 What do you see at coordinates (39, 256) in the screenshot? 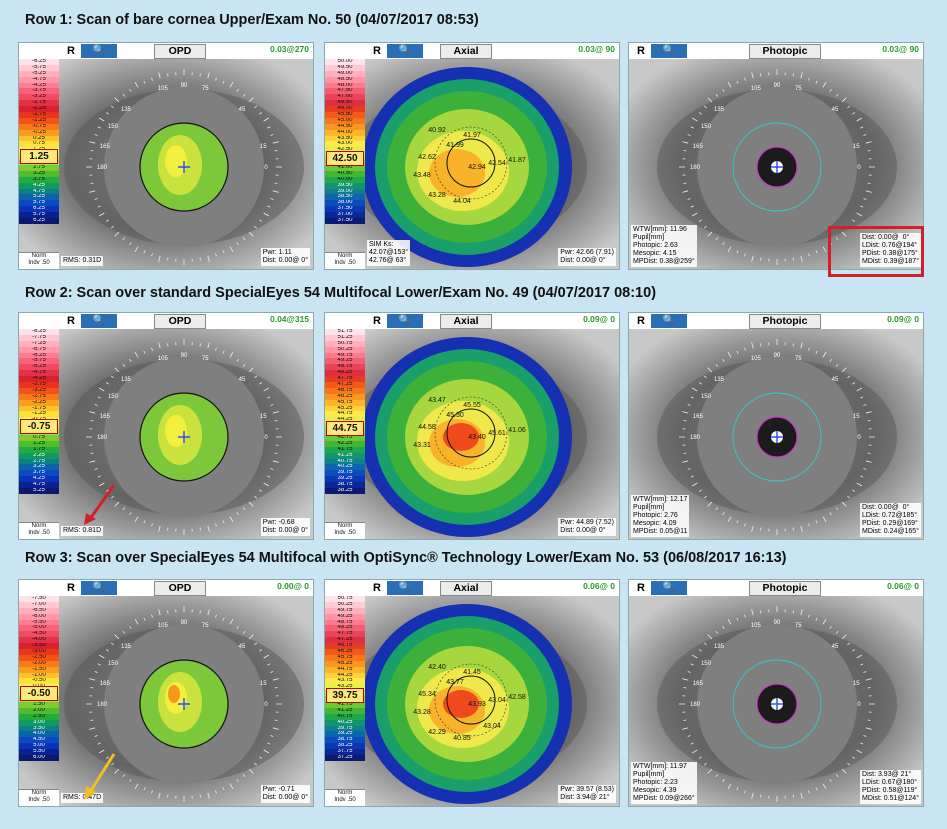
I see `norm-label: Norm` at bounding box center [39, 256].